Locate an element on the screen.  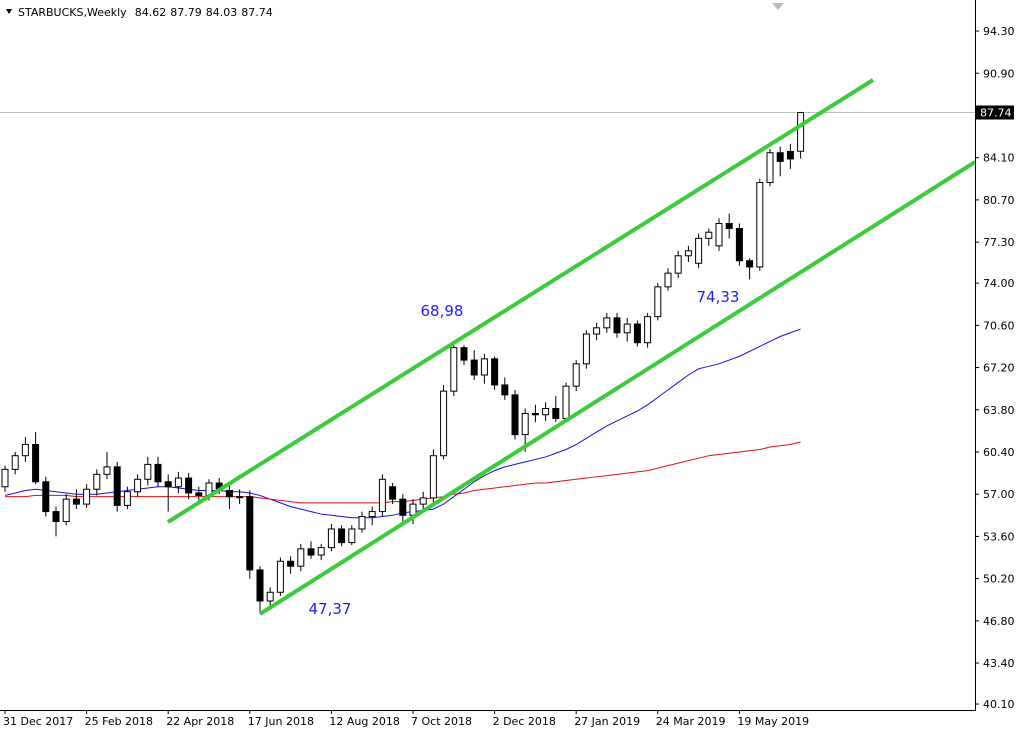
y-tick-label: 60.40 is located at coordinates (999, 452).